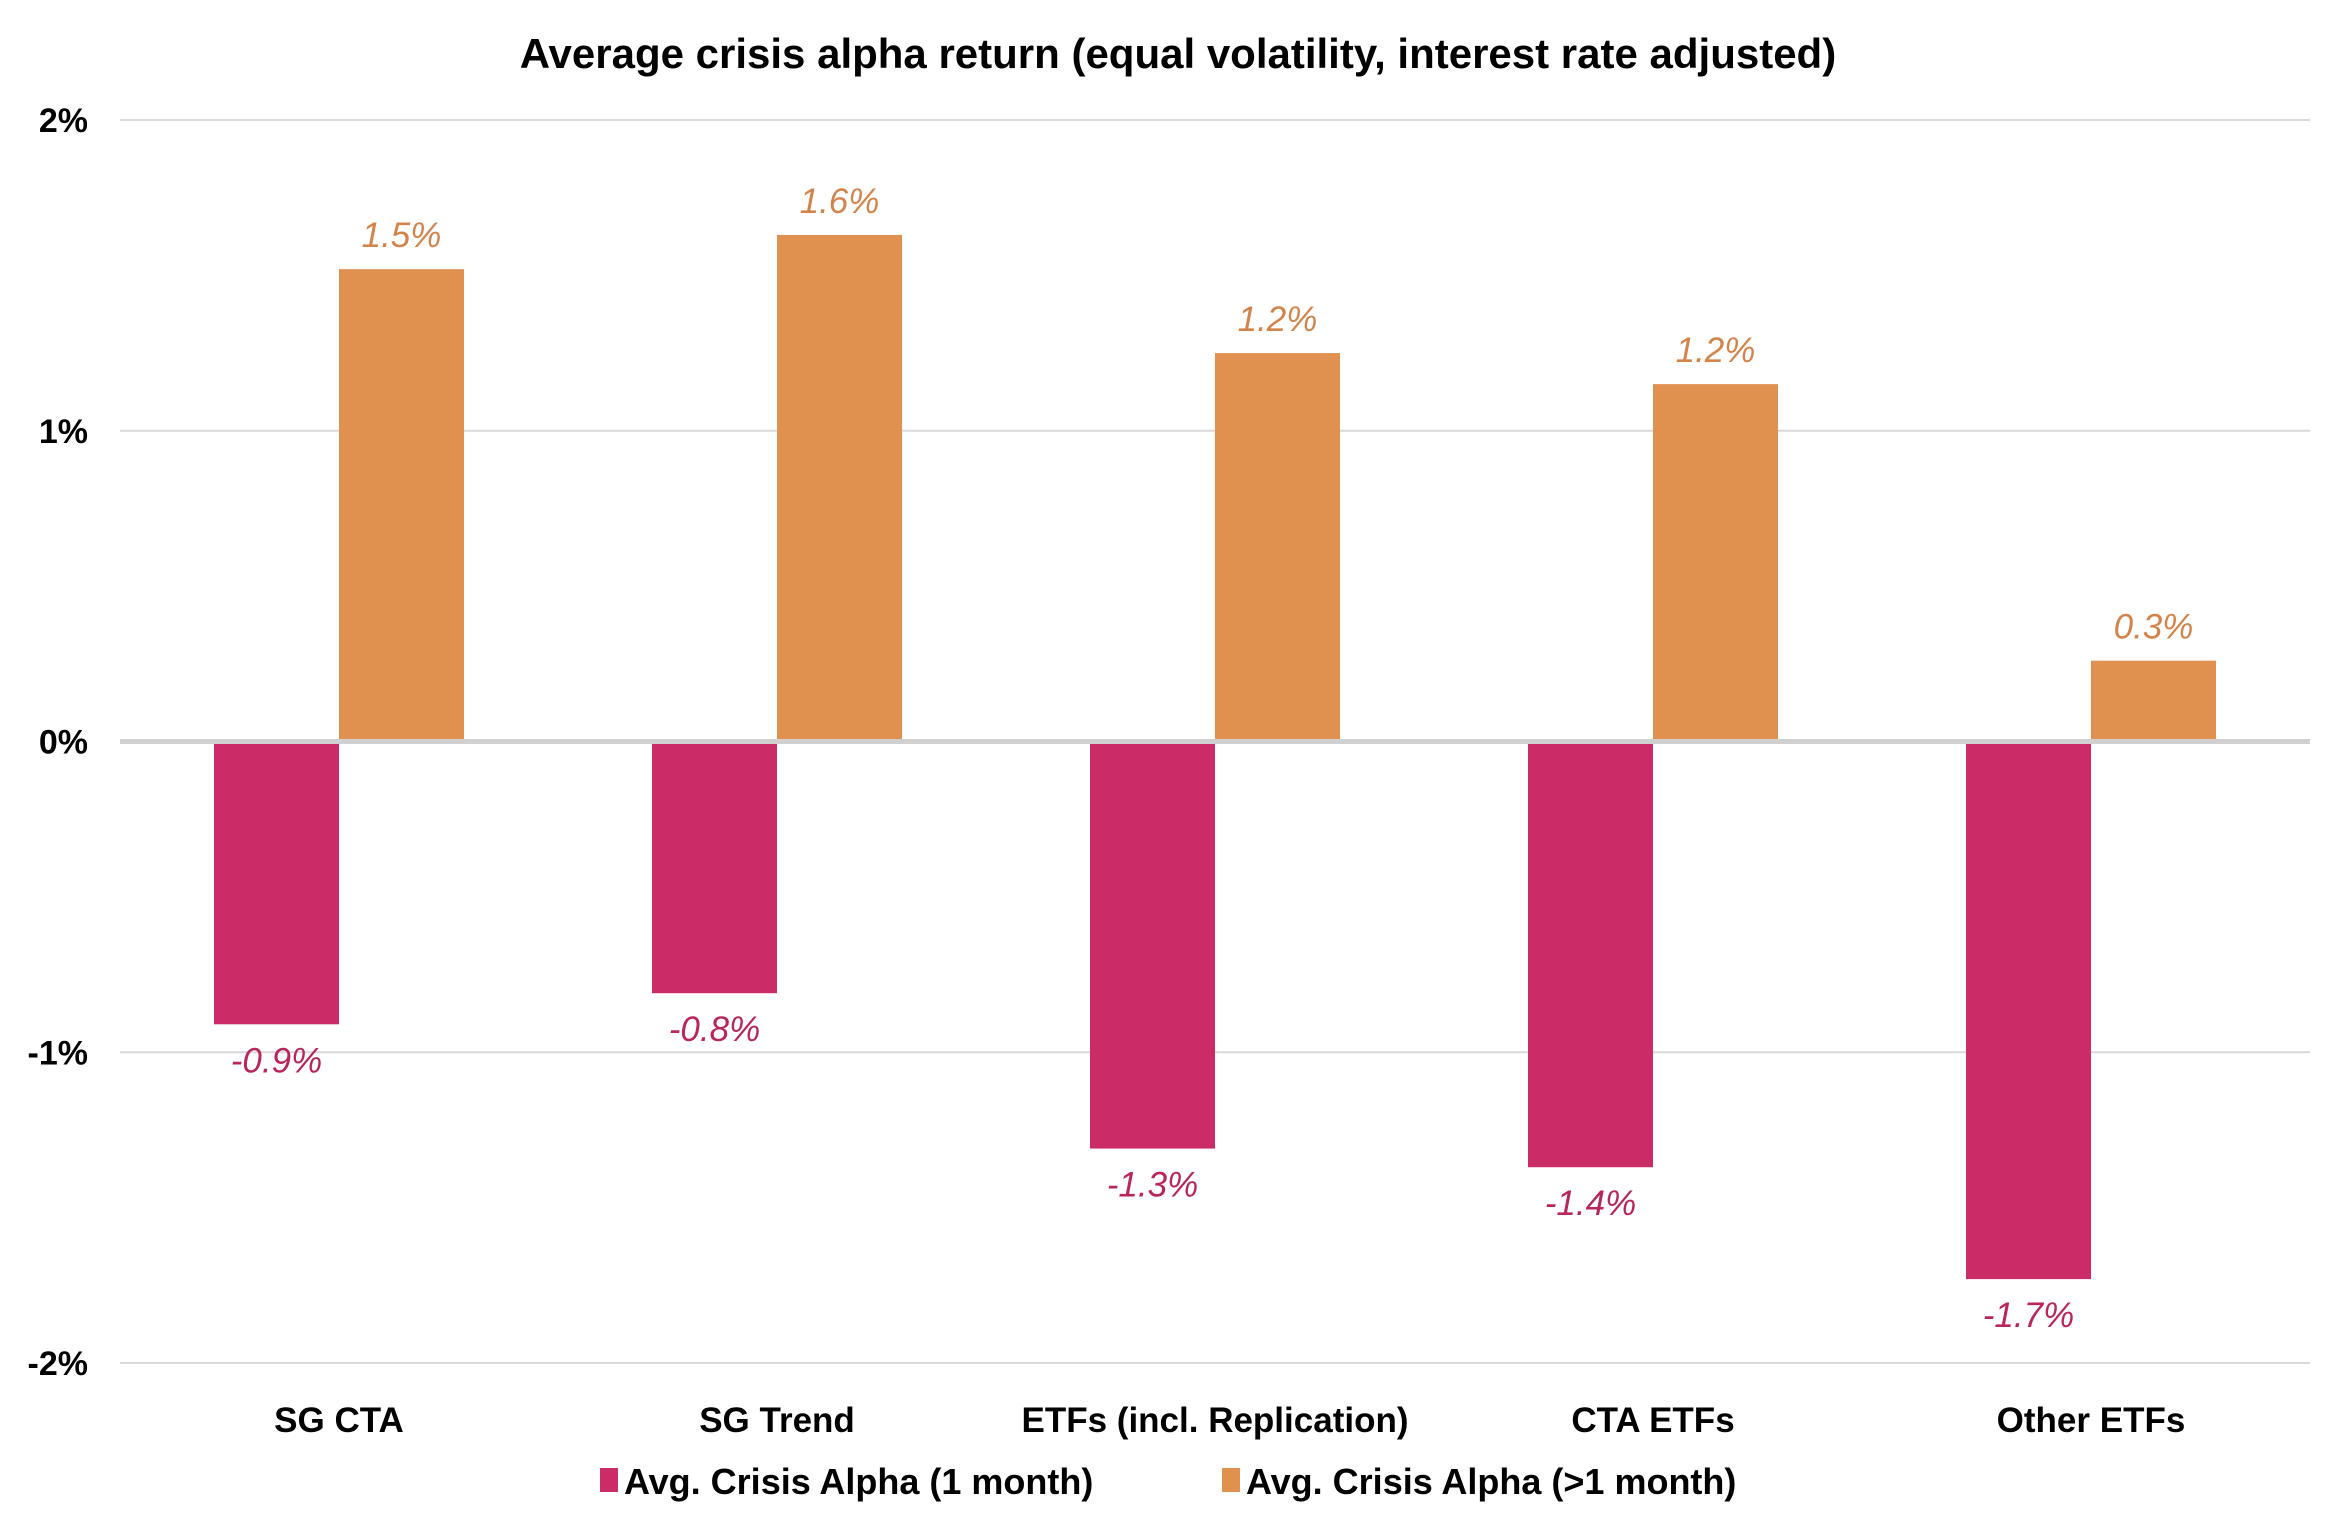 The height and width of the screenshot is (1530, 2352). Describe the element at coordinates (858, 1481) in the screenshot. I see `legend-label: Avg. Crisis Alpha (1 month)` at that location.